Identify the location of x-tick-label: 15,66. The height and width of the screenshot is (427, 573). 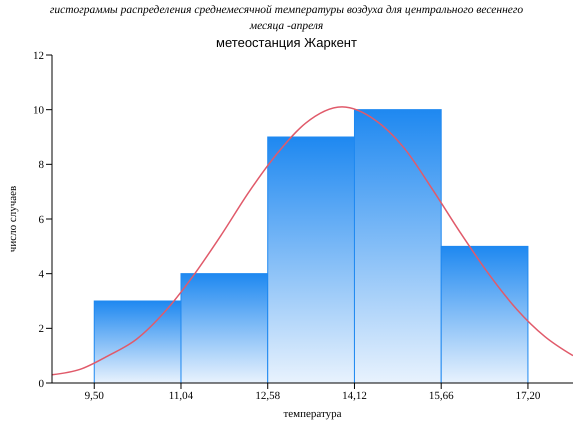
(441, 396).